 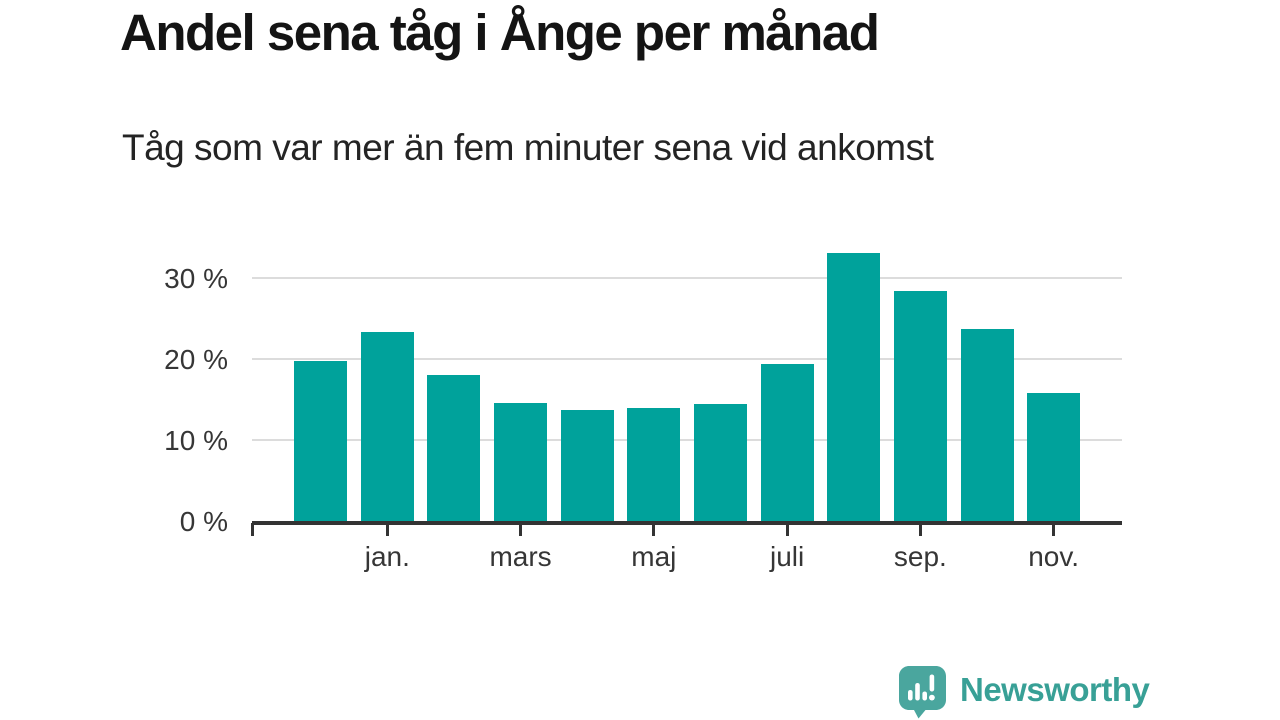 I want to click on x-label-maj: maj, so click(x=654, y=556).